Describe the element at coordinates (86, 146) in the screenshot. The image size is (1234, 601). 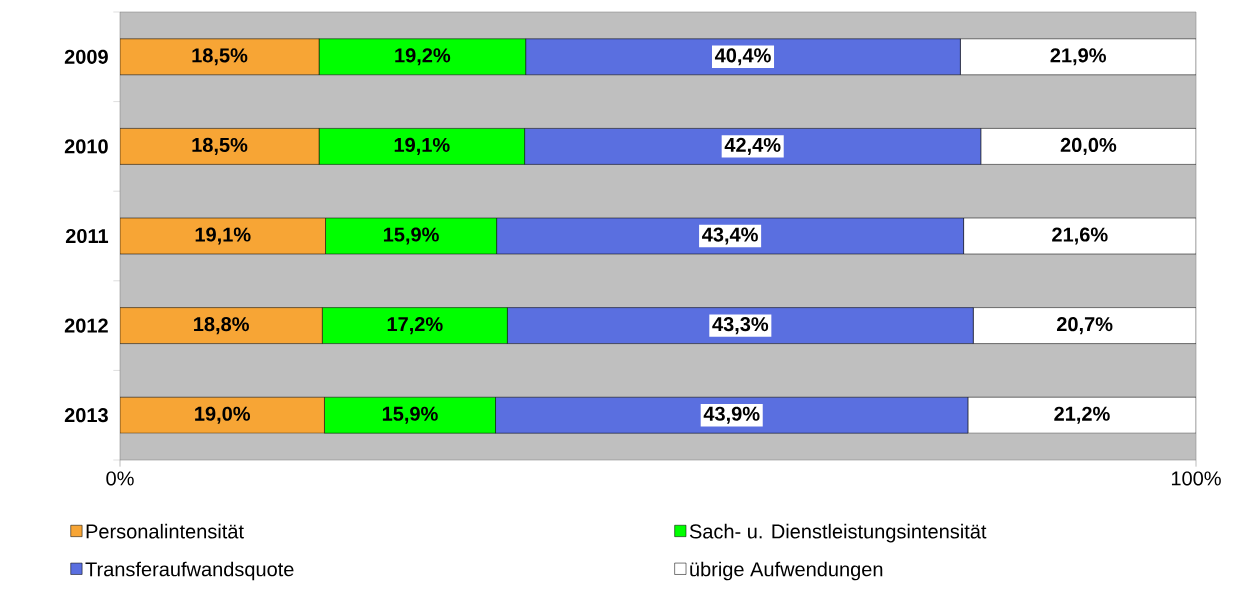
I see `y-tick-label: 2010` at that location.